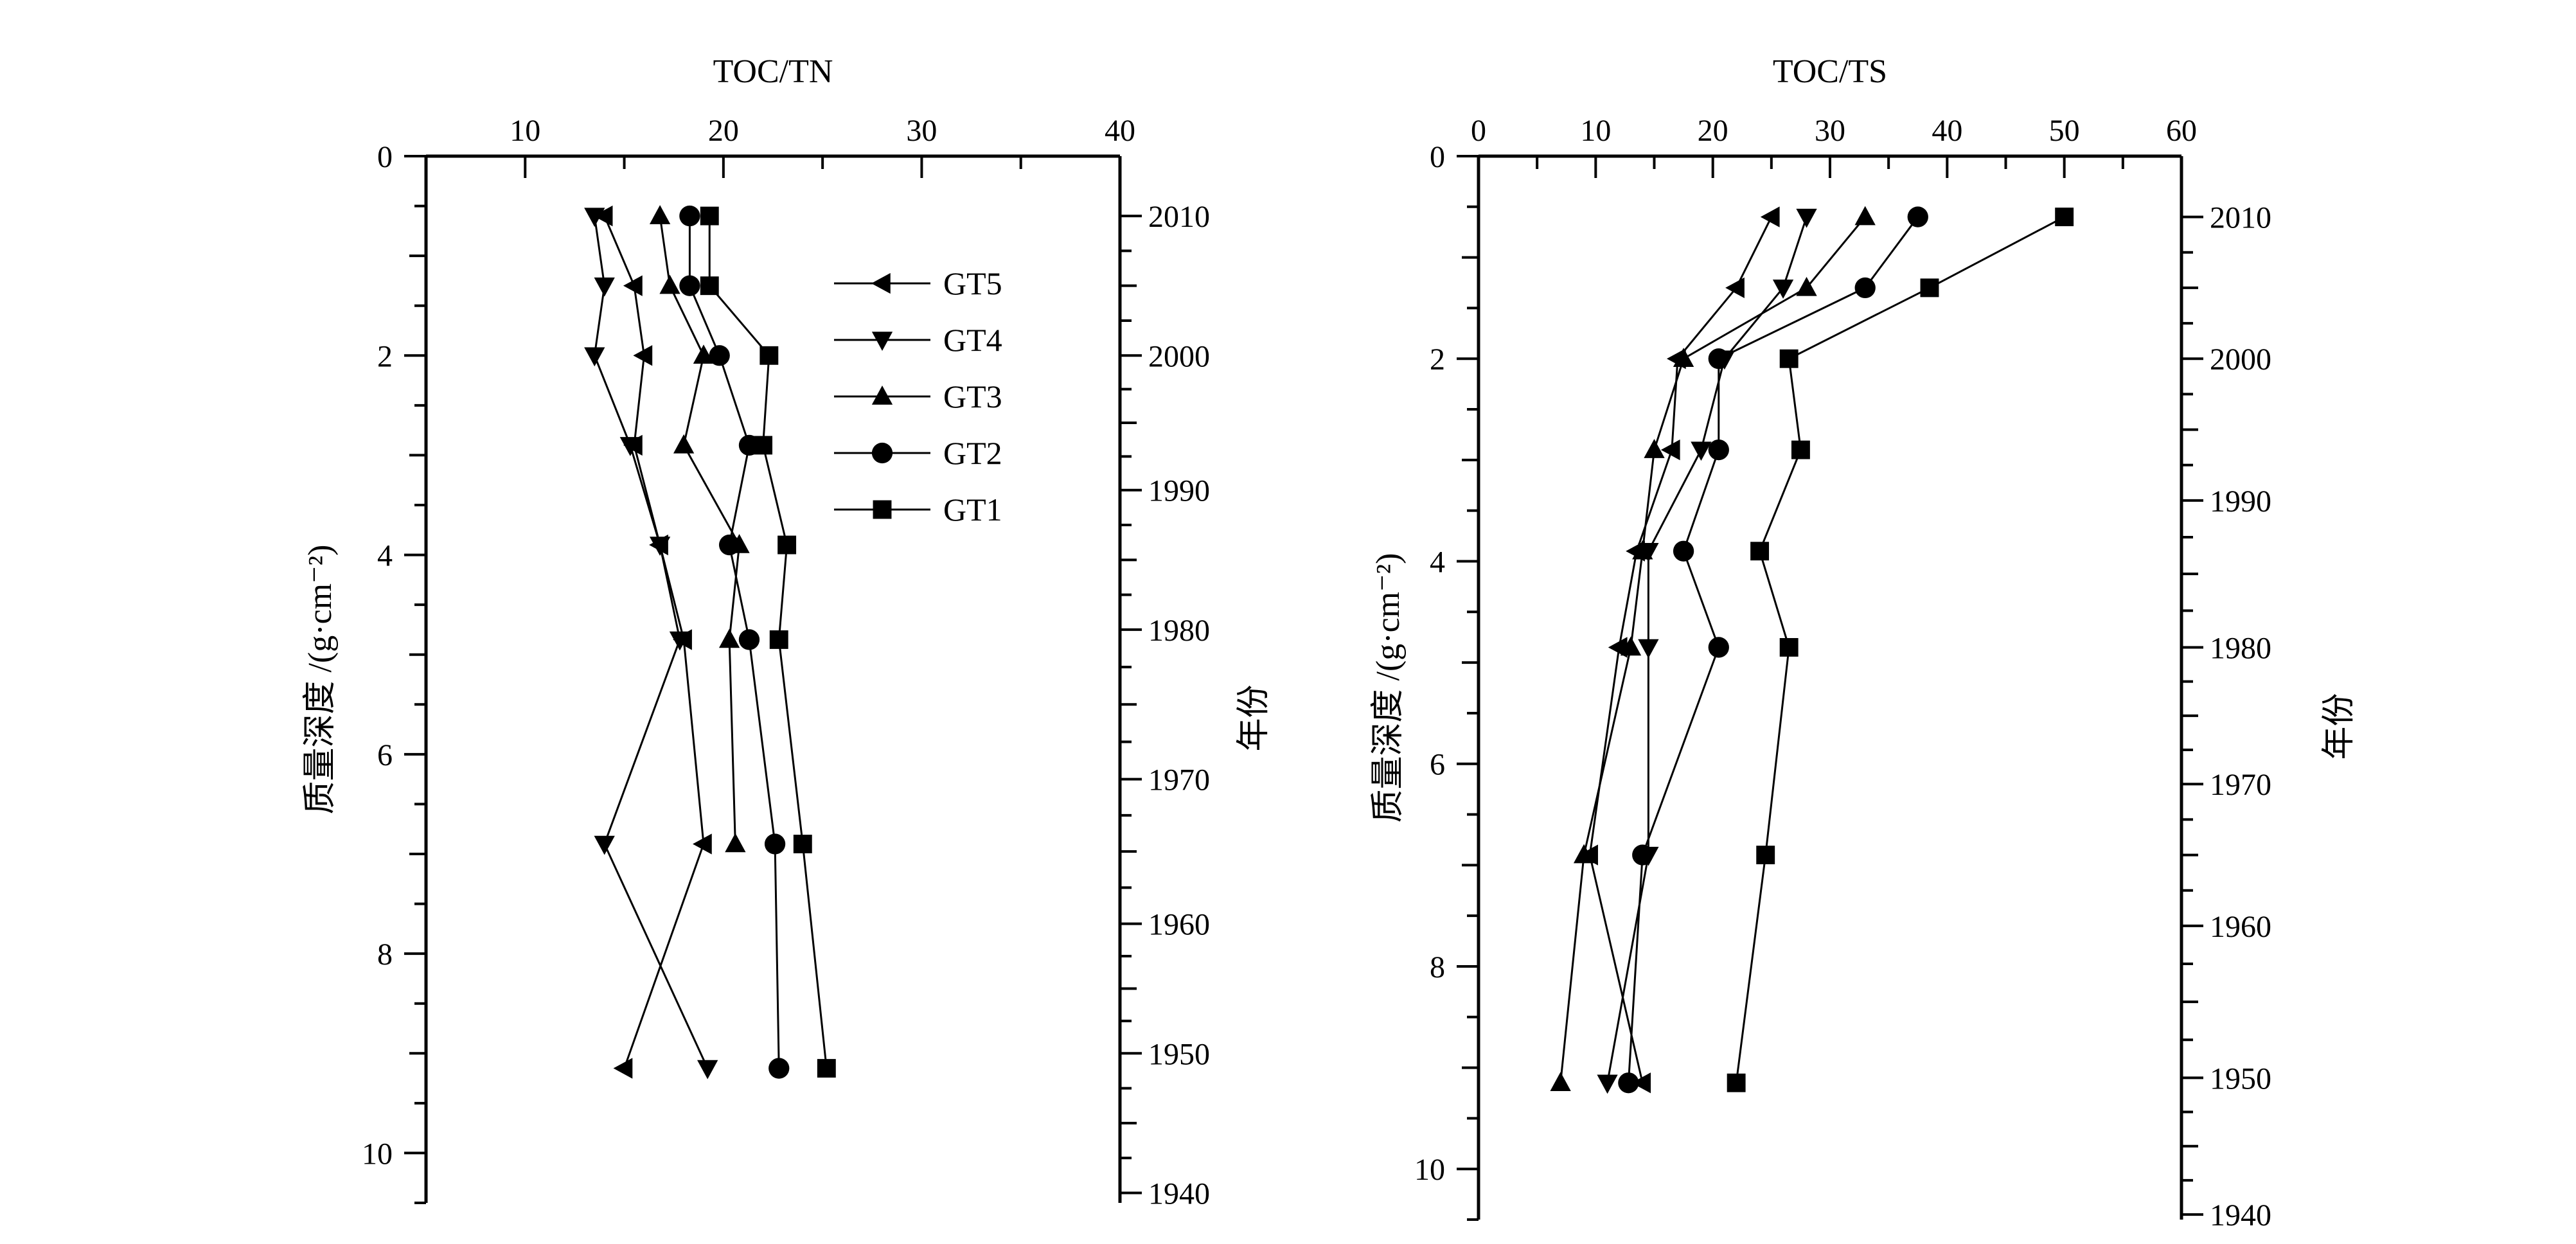  What do you see at coordinates (2241, 359) in the screenshot?
I see `y2-tick-label-2000: 2000` at bounding box center [2241, 359].